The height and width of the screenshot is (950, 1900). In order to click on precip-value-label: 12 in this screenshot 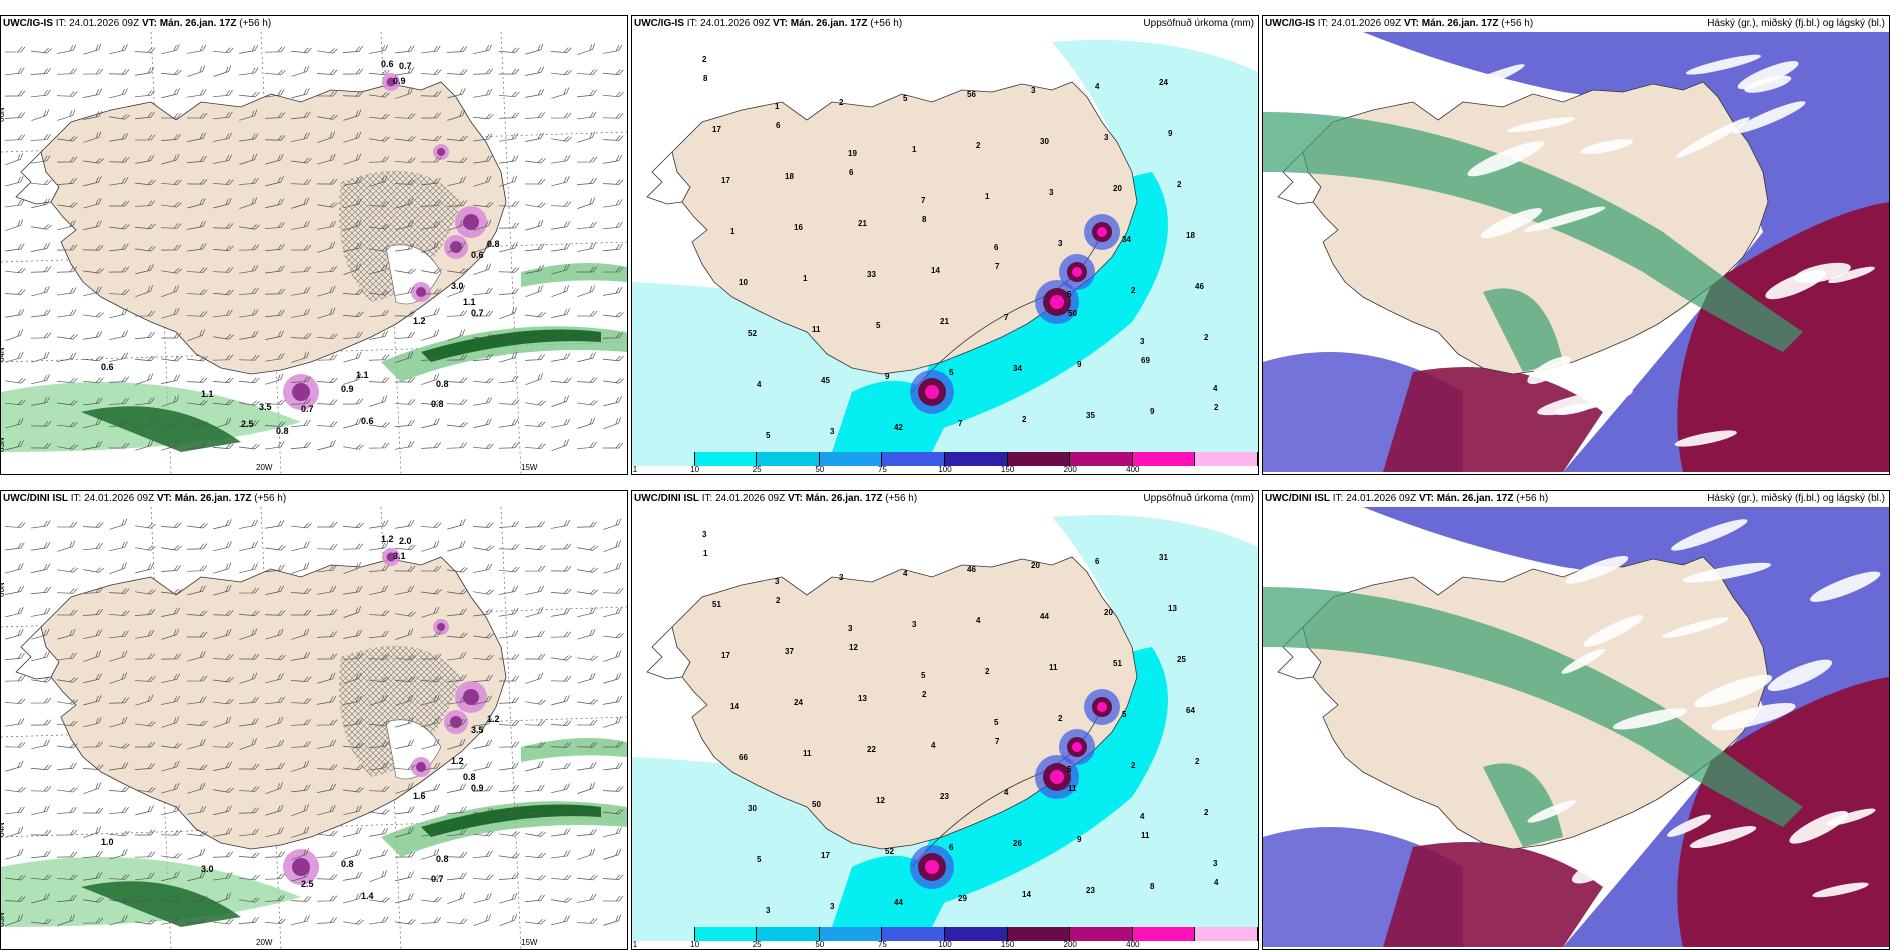, I will do `click(853, 647)`.